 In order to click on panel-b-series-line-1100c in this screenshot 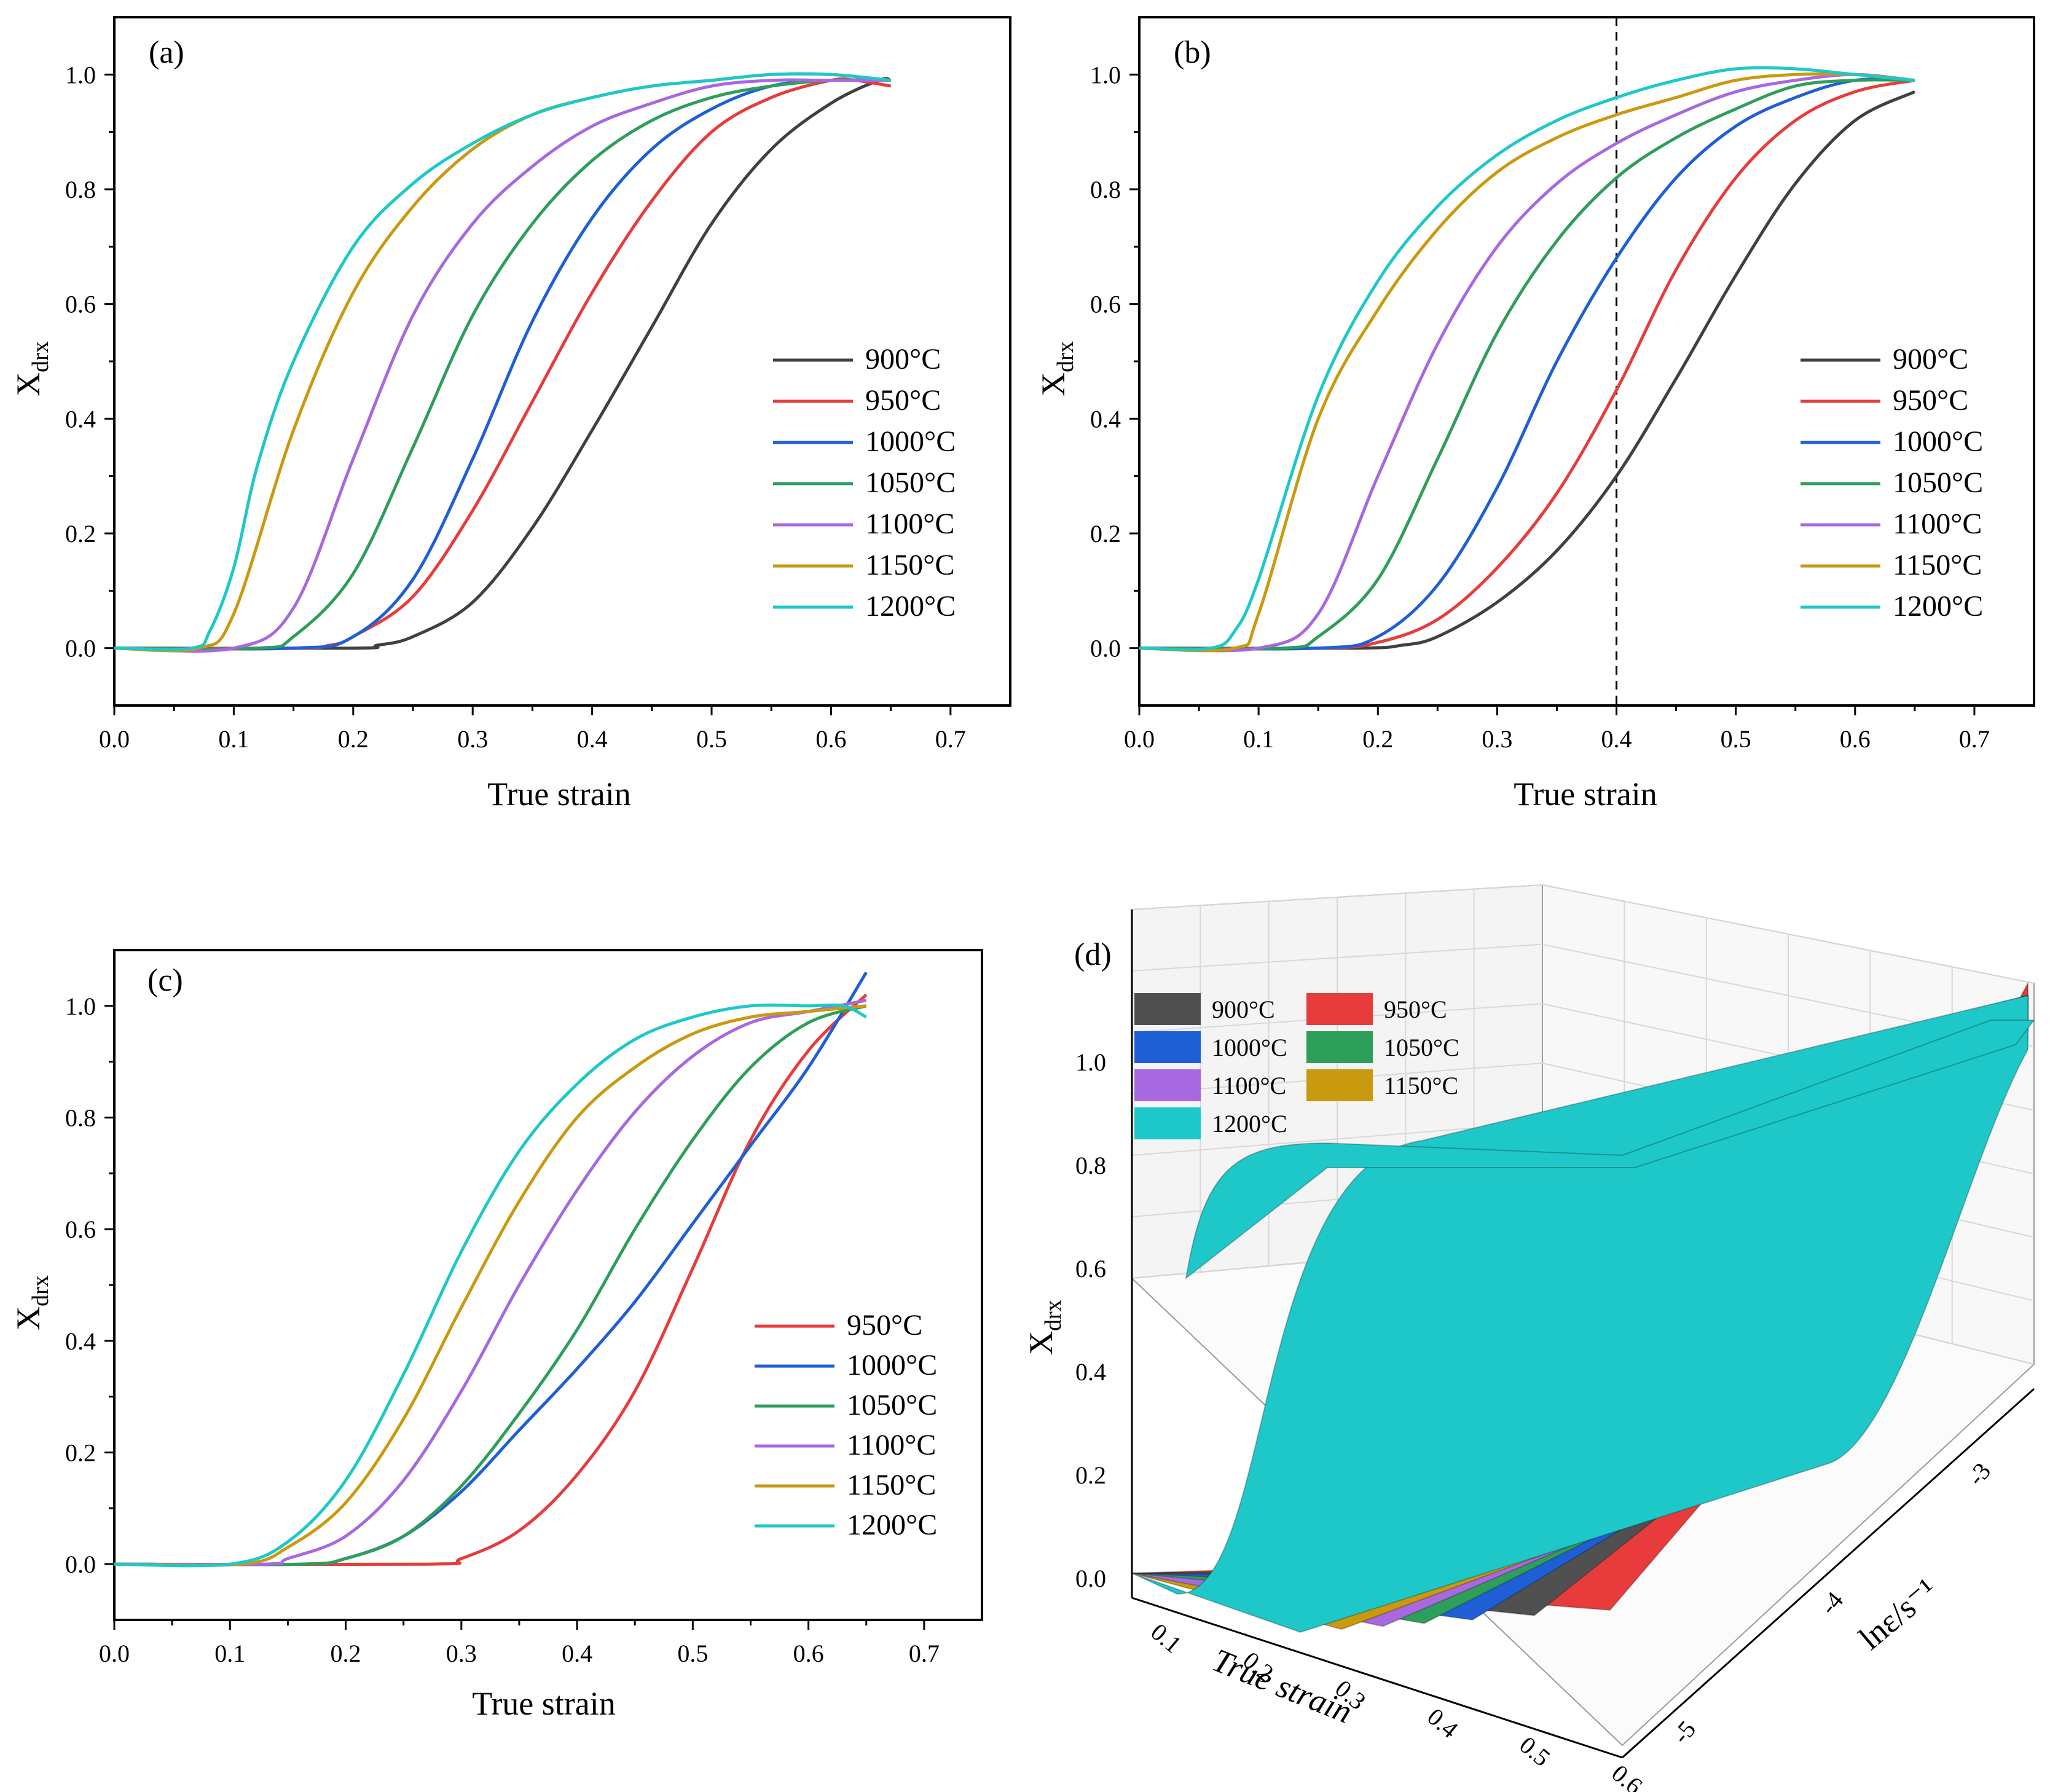, I will do `click(1527, 363)`.